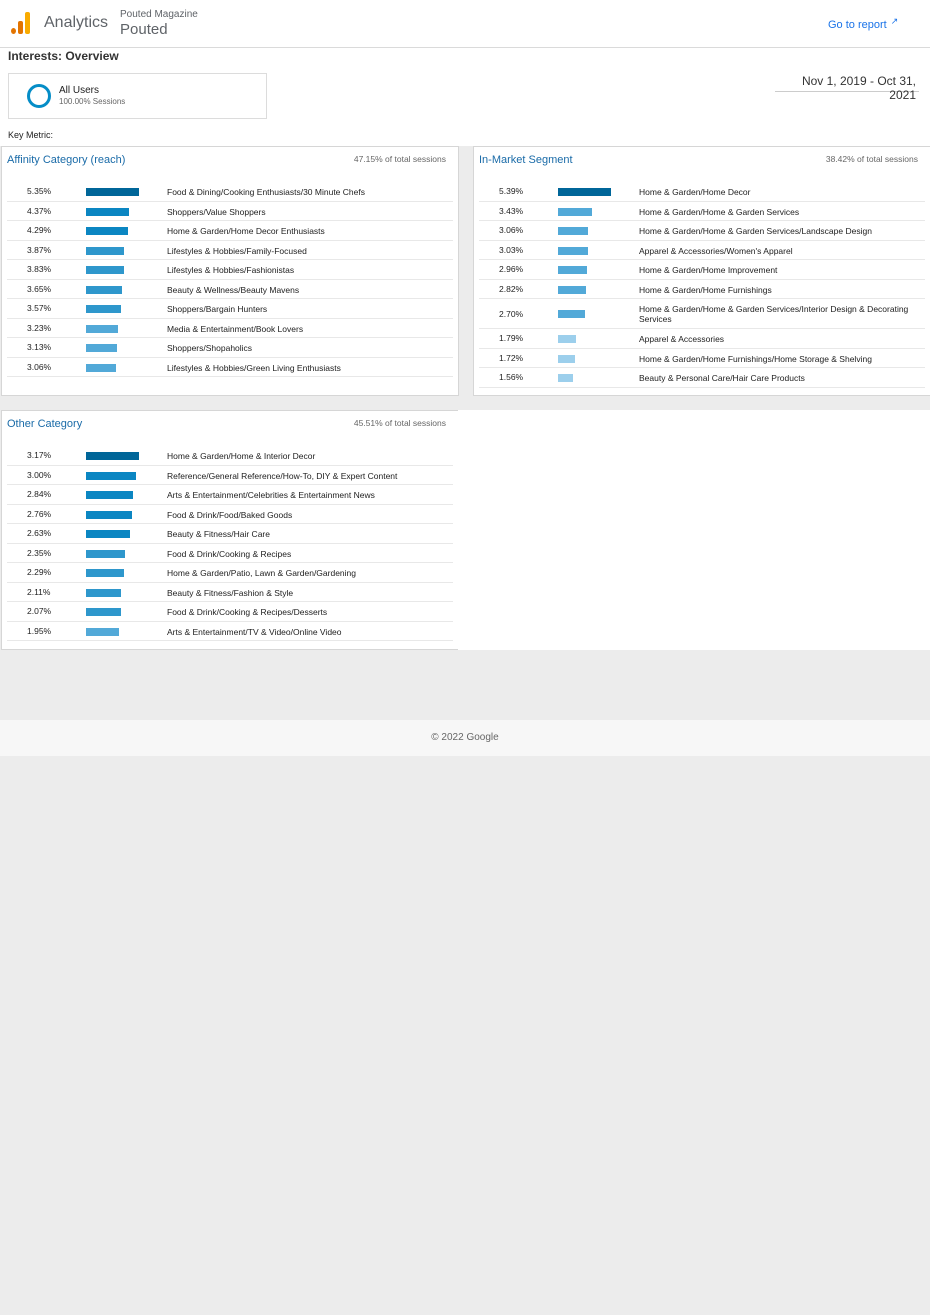  What do you see at coordinates (708, 270) in the screenshot?
I see `row-label: Home & Garden/Home Improvement` at bounding box center [708, 270].